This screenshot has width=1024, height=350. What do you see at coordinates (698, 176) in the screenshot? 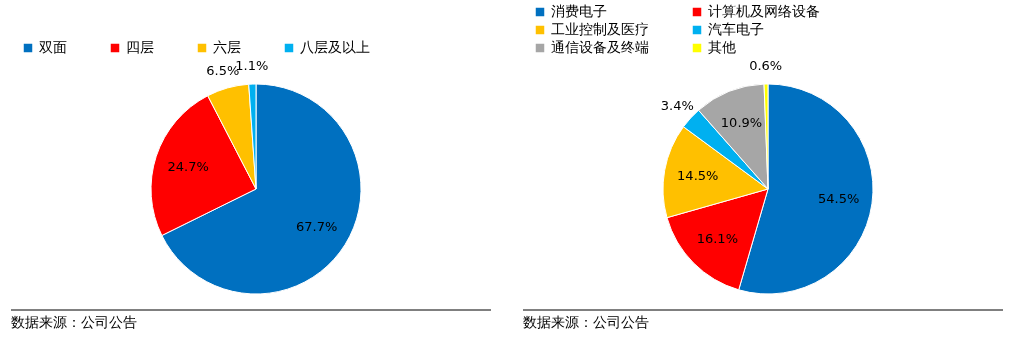
I see `data-label: 14.5%` at bounding box center [698, 176].